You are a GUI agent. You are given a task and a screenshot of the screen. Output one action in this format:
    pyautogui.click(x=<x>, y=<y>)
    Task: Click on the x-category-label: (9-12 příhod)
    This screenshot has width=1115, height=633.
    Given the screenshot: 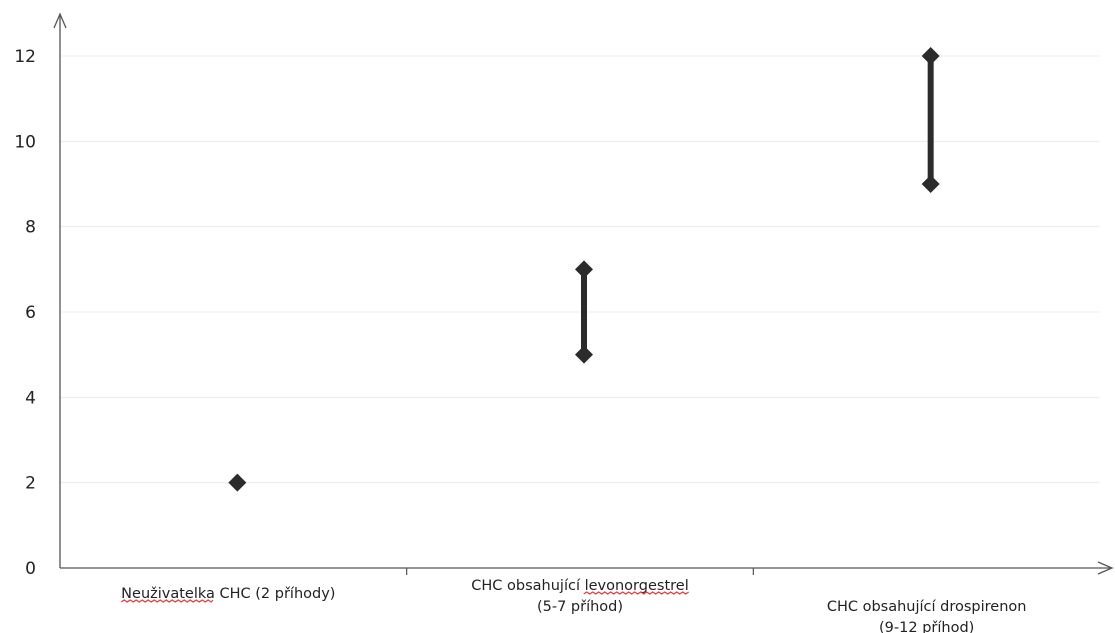 What is the action you would take?
    pyautogui.click(x=926, y=626)
    